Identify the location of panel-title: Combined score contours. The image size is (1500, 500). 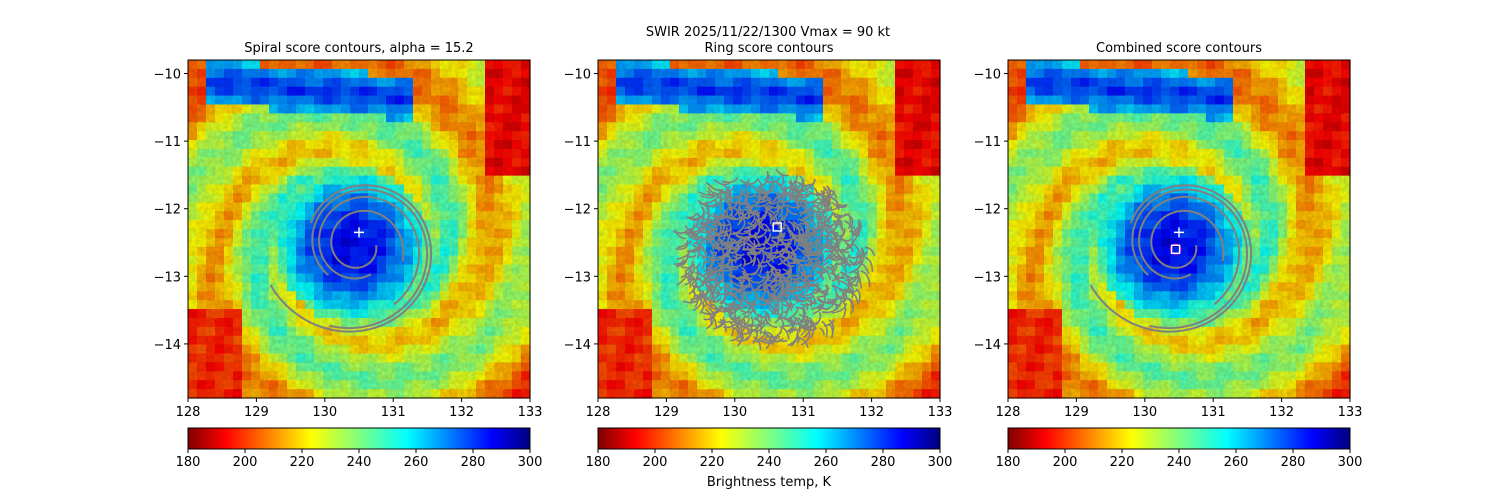
(1179, 48).